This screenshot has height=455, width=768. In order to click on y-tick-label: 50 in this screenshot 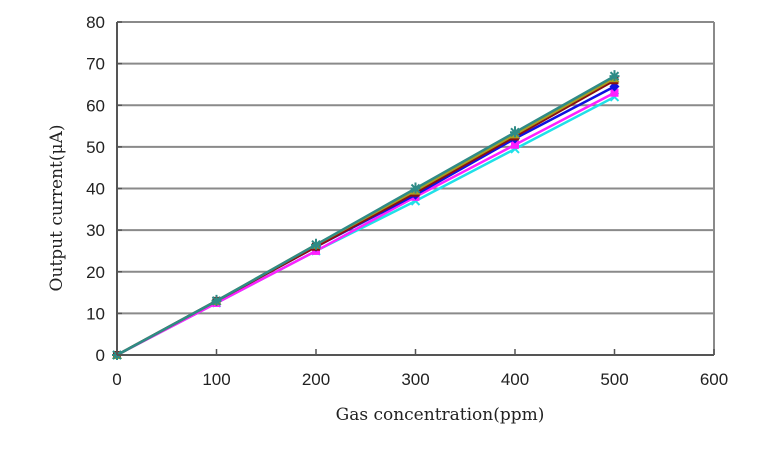, I will do `click(95, 147)`.